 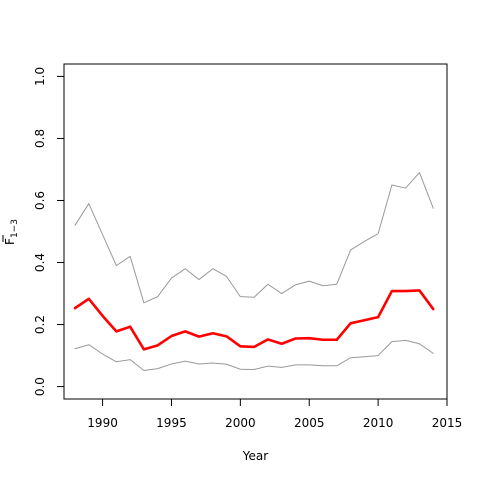 What do you see at coordinates (240, 423) in the screenshot?
I see `x-tick-label: 2000` at bounding box center [240, 423].